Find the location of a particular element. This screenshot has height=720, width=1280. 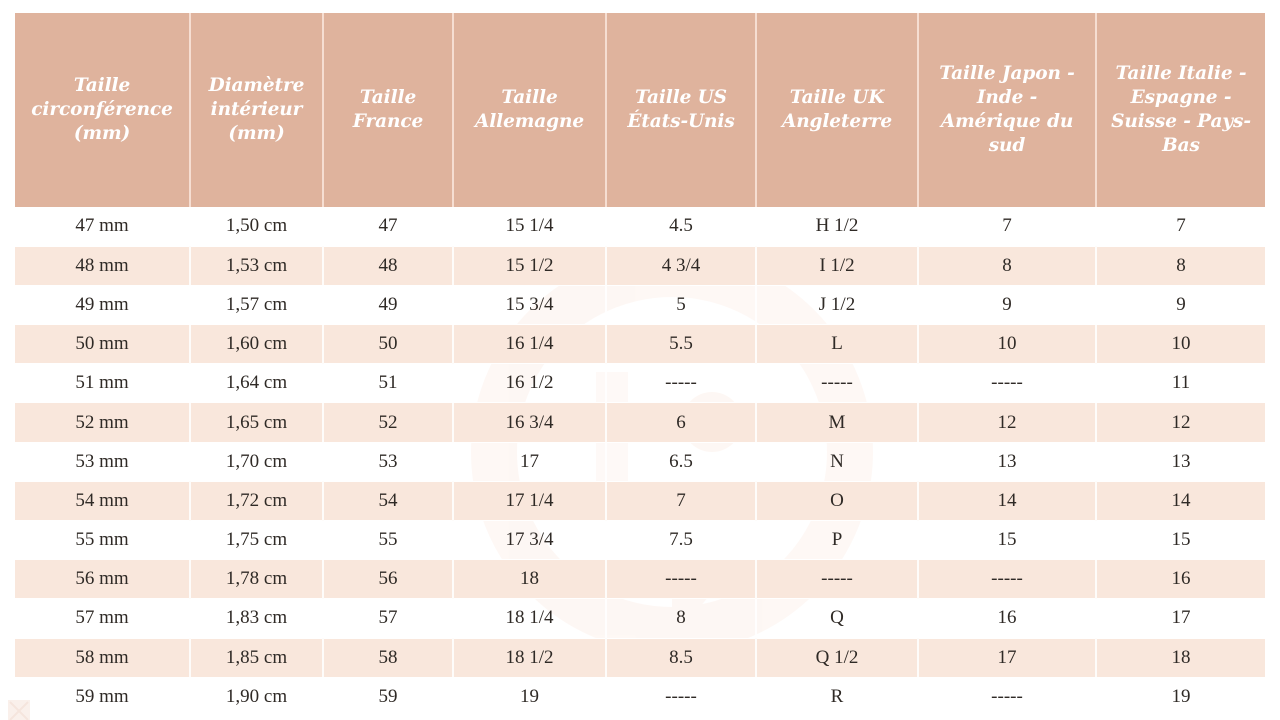

cell-circumference: 56 mm is located at coordinates (103, 579).